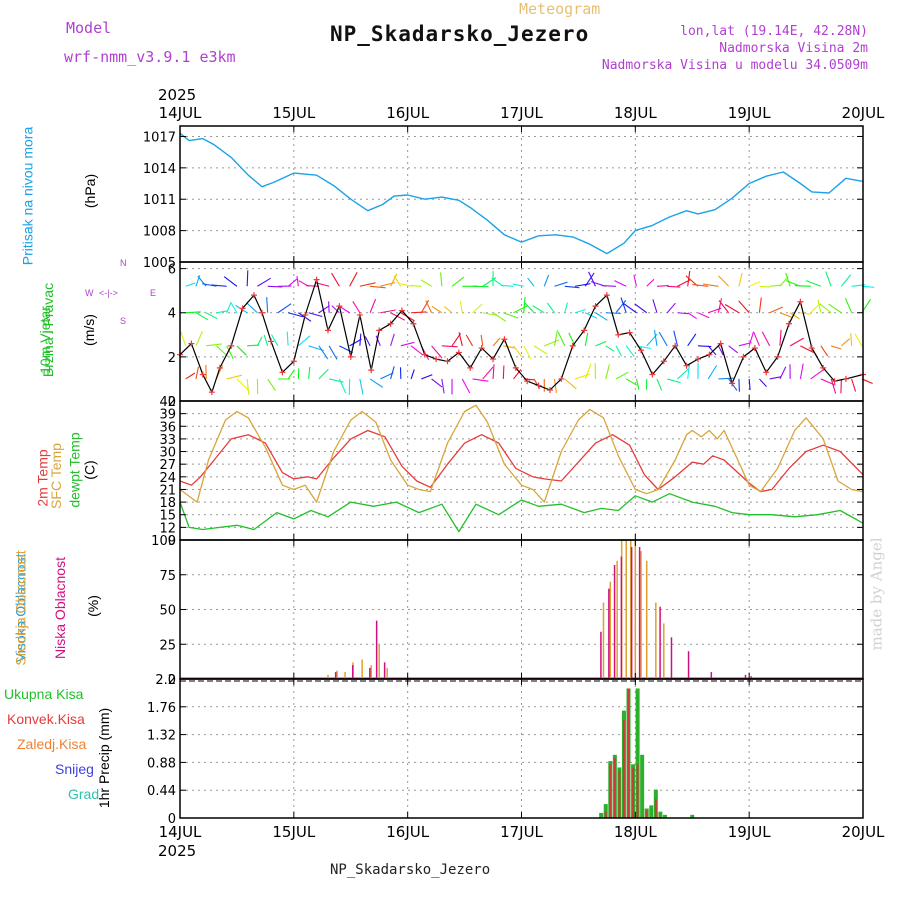 The image size is (900, 900). What do you see at coordinates (89, 293) in the screenshot?
I see `compass-w-label: W` at bounding box center [89, 293].